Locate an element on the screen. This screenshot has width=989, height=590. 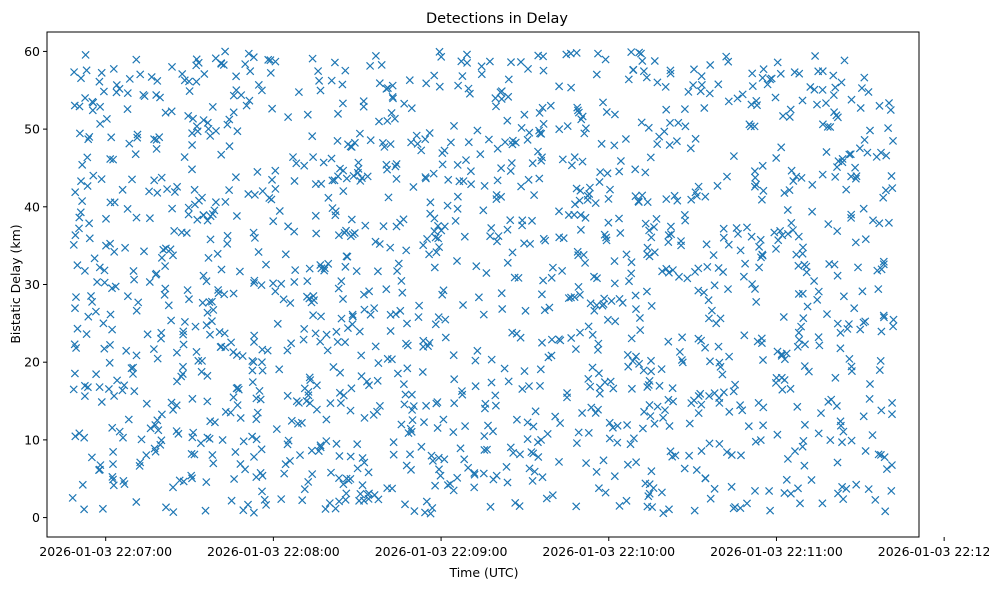
x-tick-label: 2026-01-03 22:11:00 is located at coordinates (776, 551).